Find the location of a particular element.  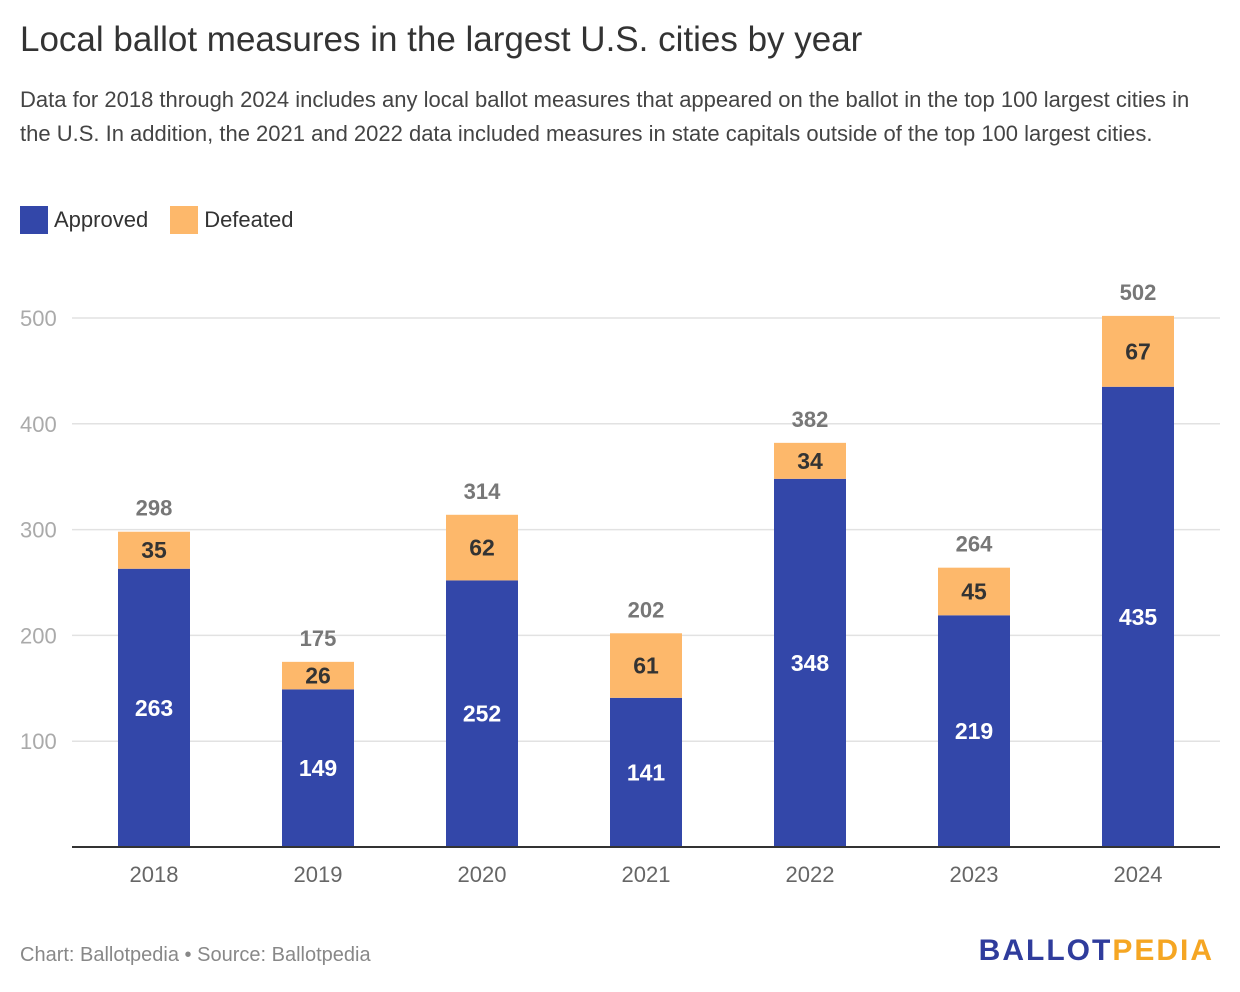

data-label-total: 298 is located at coordinates (154, 508).